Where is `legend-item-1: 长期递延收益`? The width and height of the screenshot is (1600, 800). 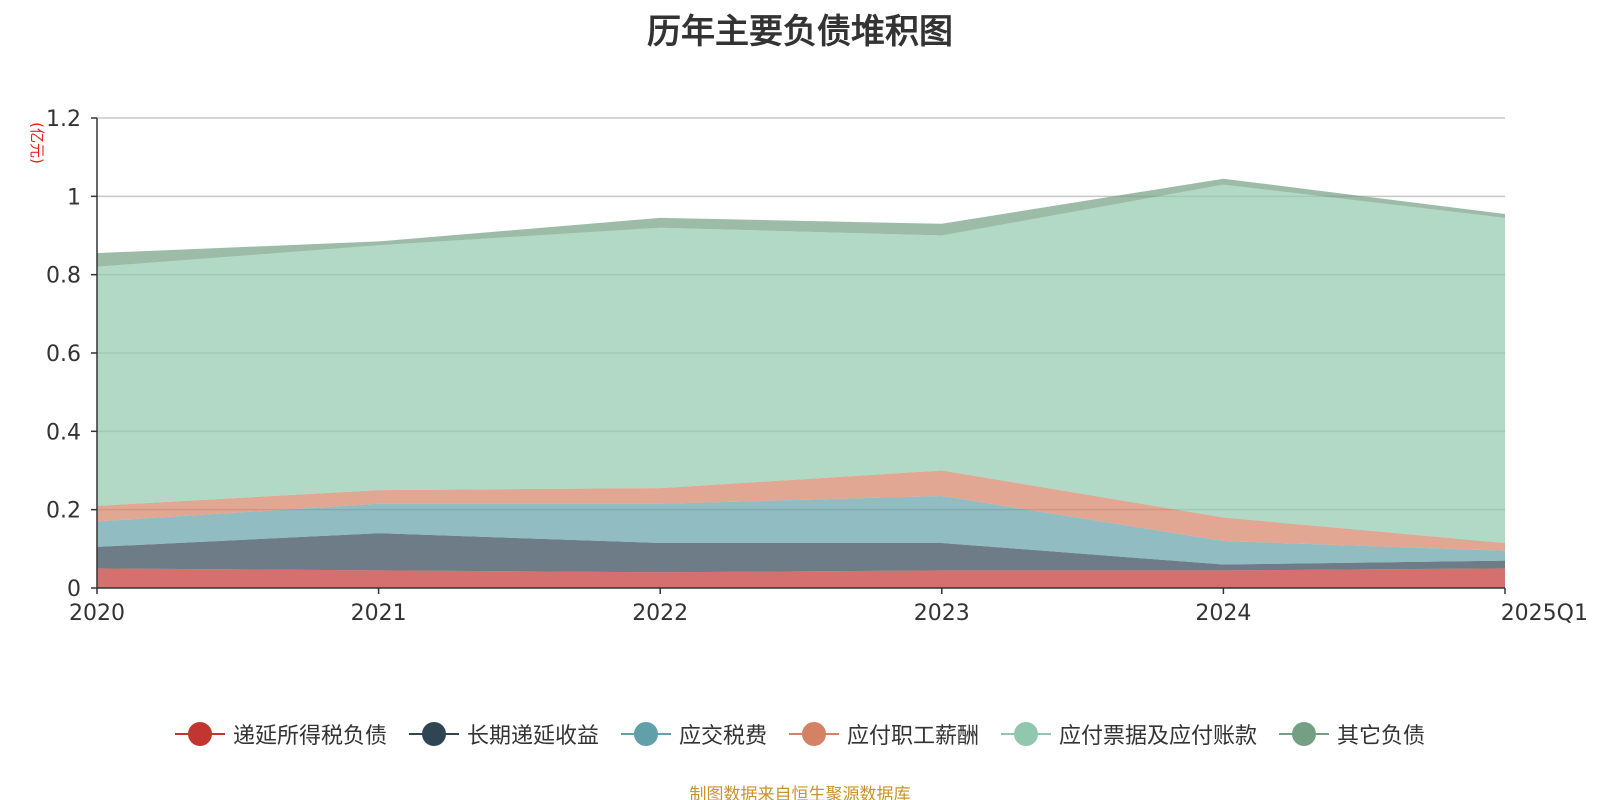 legend-item-1: 长期递延收益 is located at coordinates (503, 734).